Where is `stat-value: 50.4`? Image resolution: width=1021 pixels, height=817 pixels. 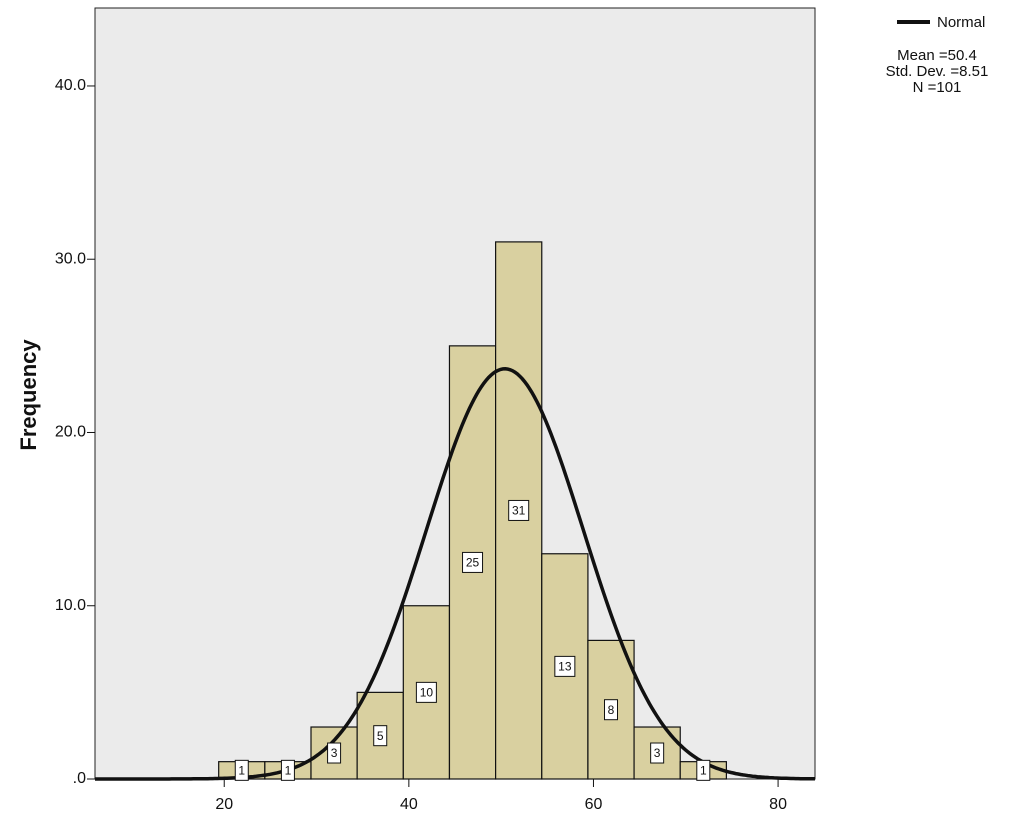 stat-value: 50.4 is located at coordinates (962, 55).